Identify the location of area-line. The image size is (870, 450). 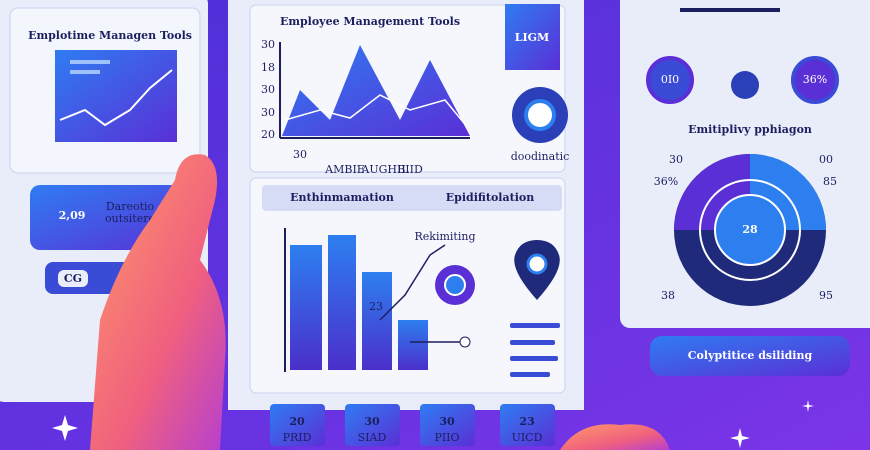
(376, 111).